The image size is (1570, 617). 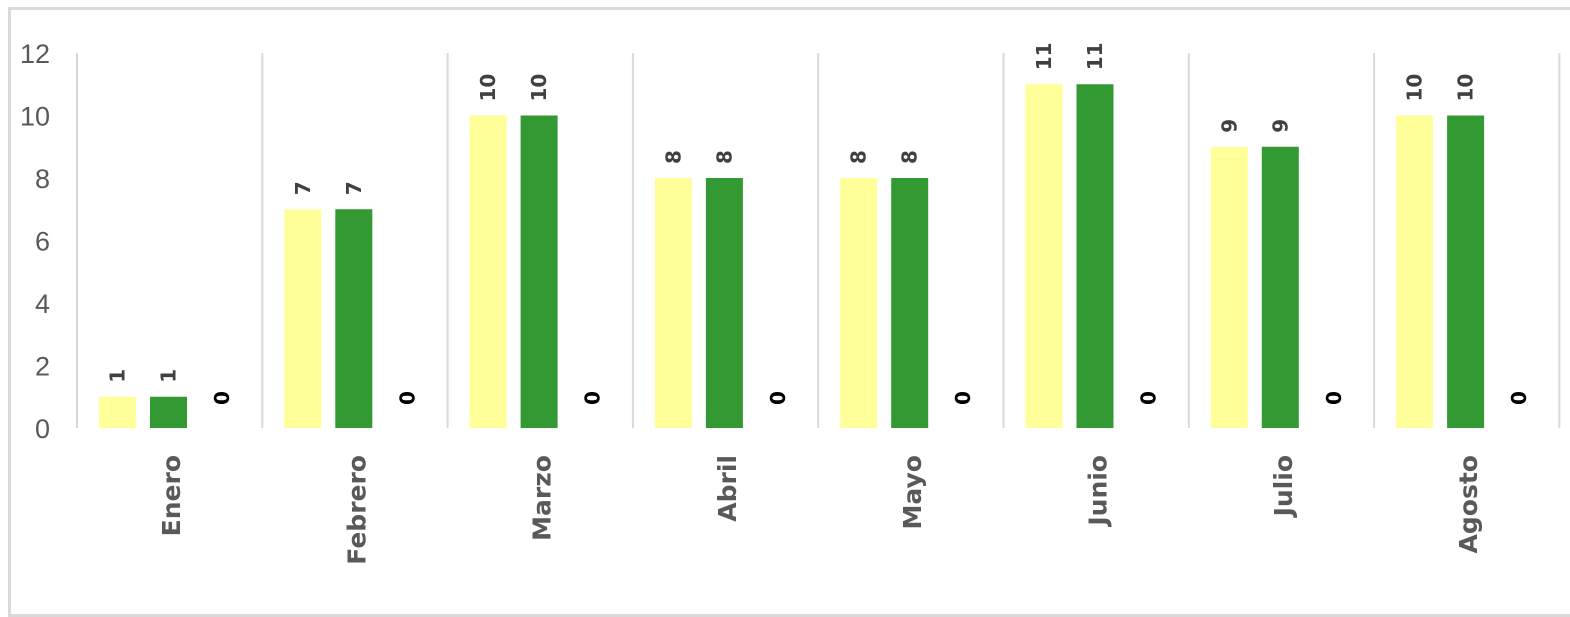 I want to click on category-label: Junio, so click(x=1098, y=491).